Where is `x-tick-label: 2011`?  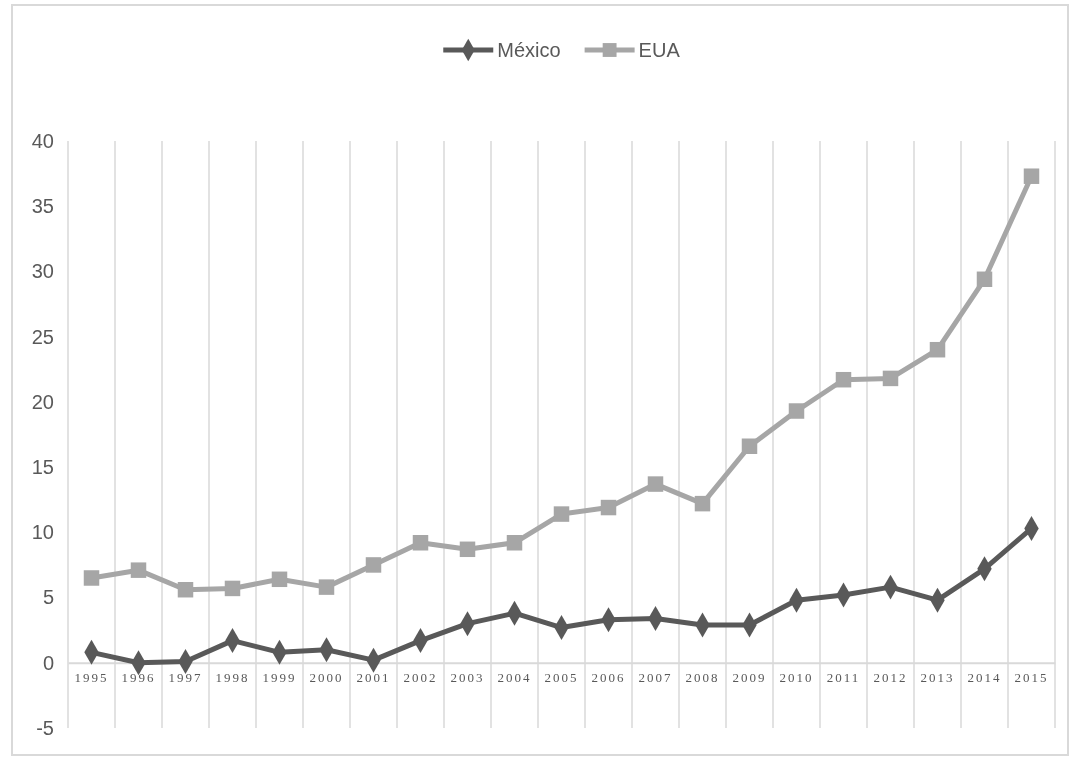 x-tick-label: 2011 is located at coordinates (843, 678).